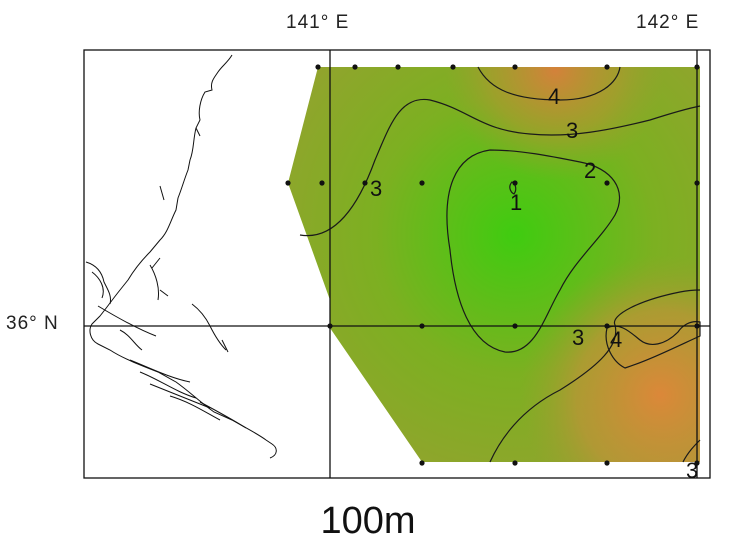  What do you see at coordinates (572, 130) in the screenshot?
I see `contour-label-3-north: 3` at bounding box center [572, 130].